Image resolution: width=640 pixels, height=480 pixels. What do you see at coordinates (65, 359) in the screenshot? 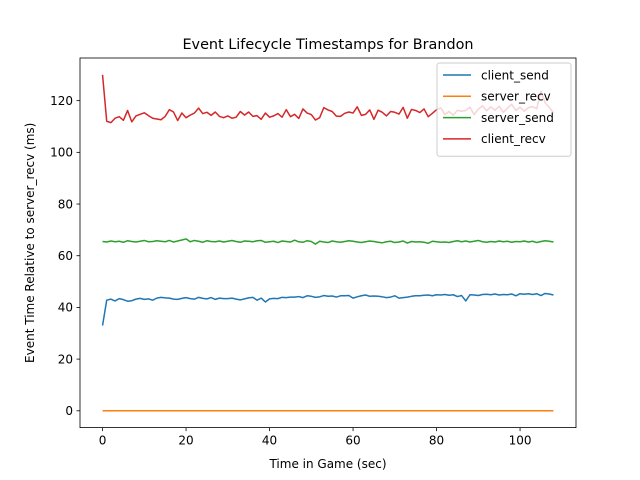
I see `y-tick-label: 20` at bounding box center [65, 359].